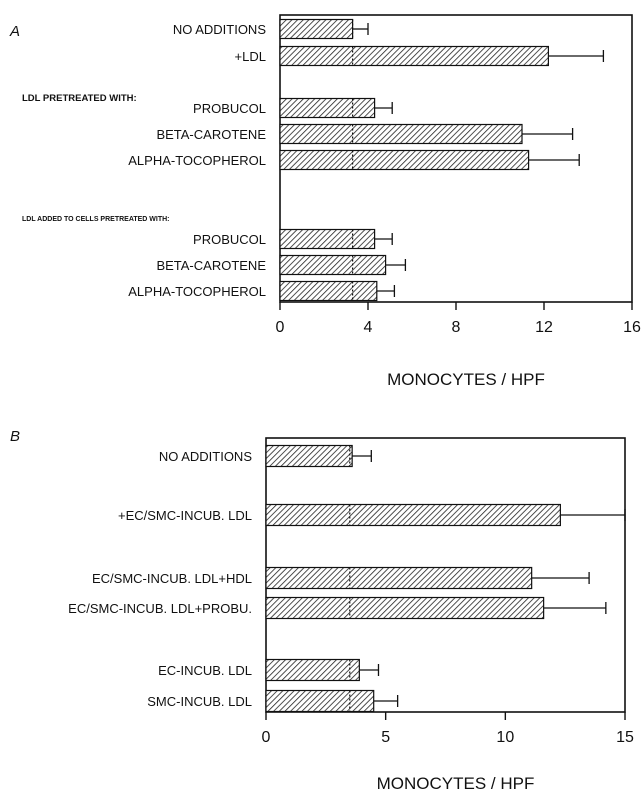 The image size is (642, 796). Describe the element at coordinates (14, 31) in the screenshot. I see `panel-letter: A` at that location.